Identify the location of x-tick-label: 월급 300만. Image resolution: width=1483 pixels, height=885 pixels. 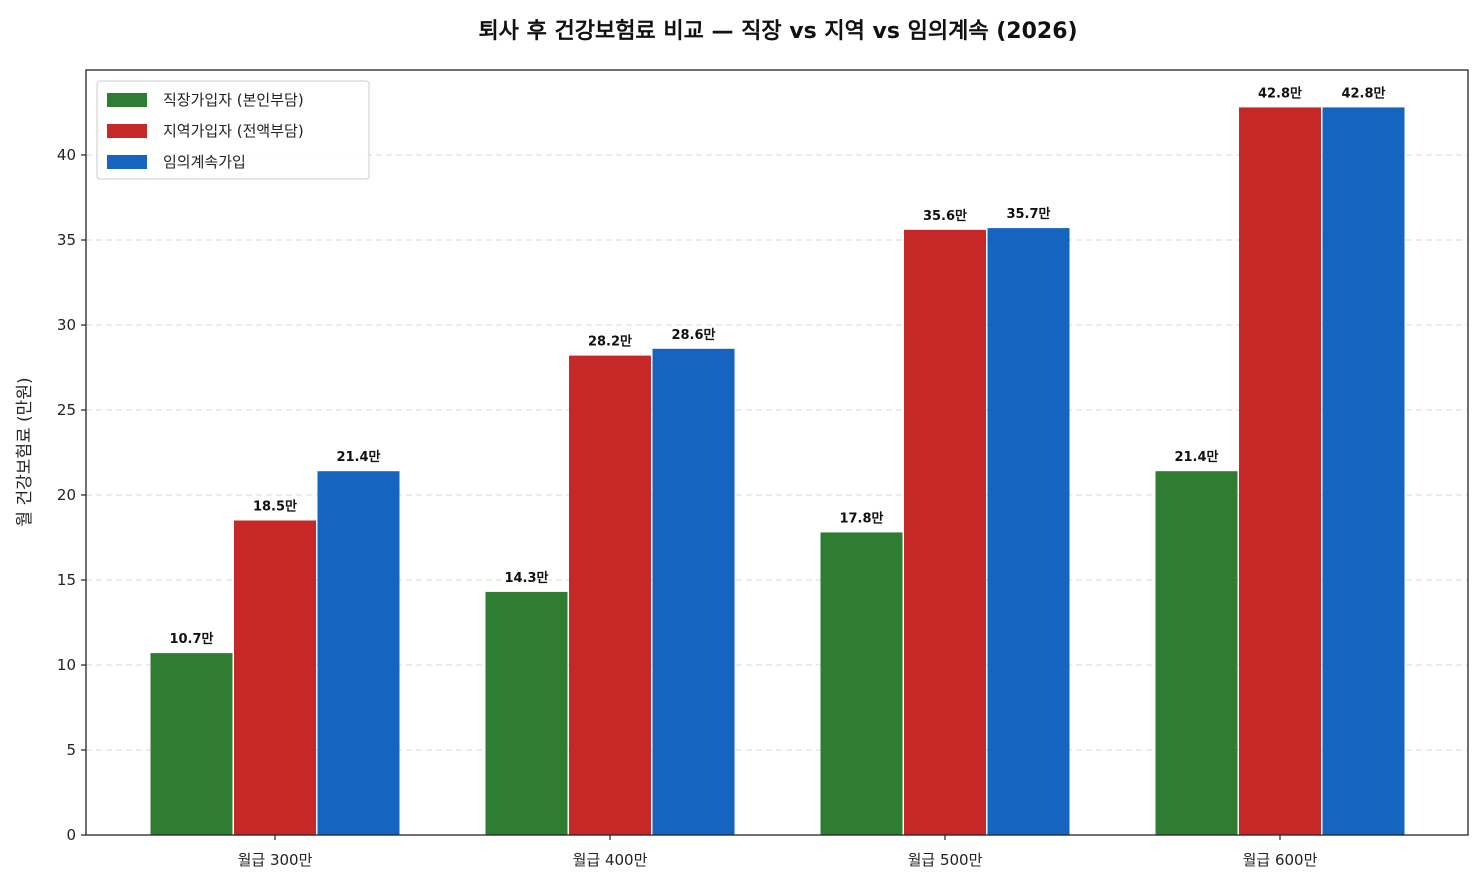
(275, 860).